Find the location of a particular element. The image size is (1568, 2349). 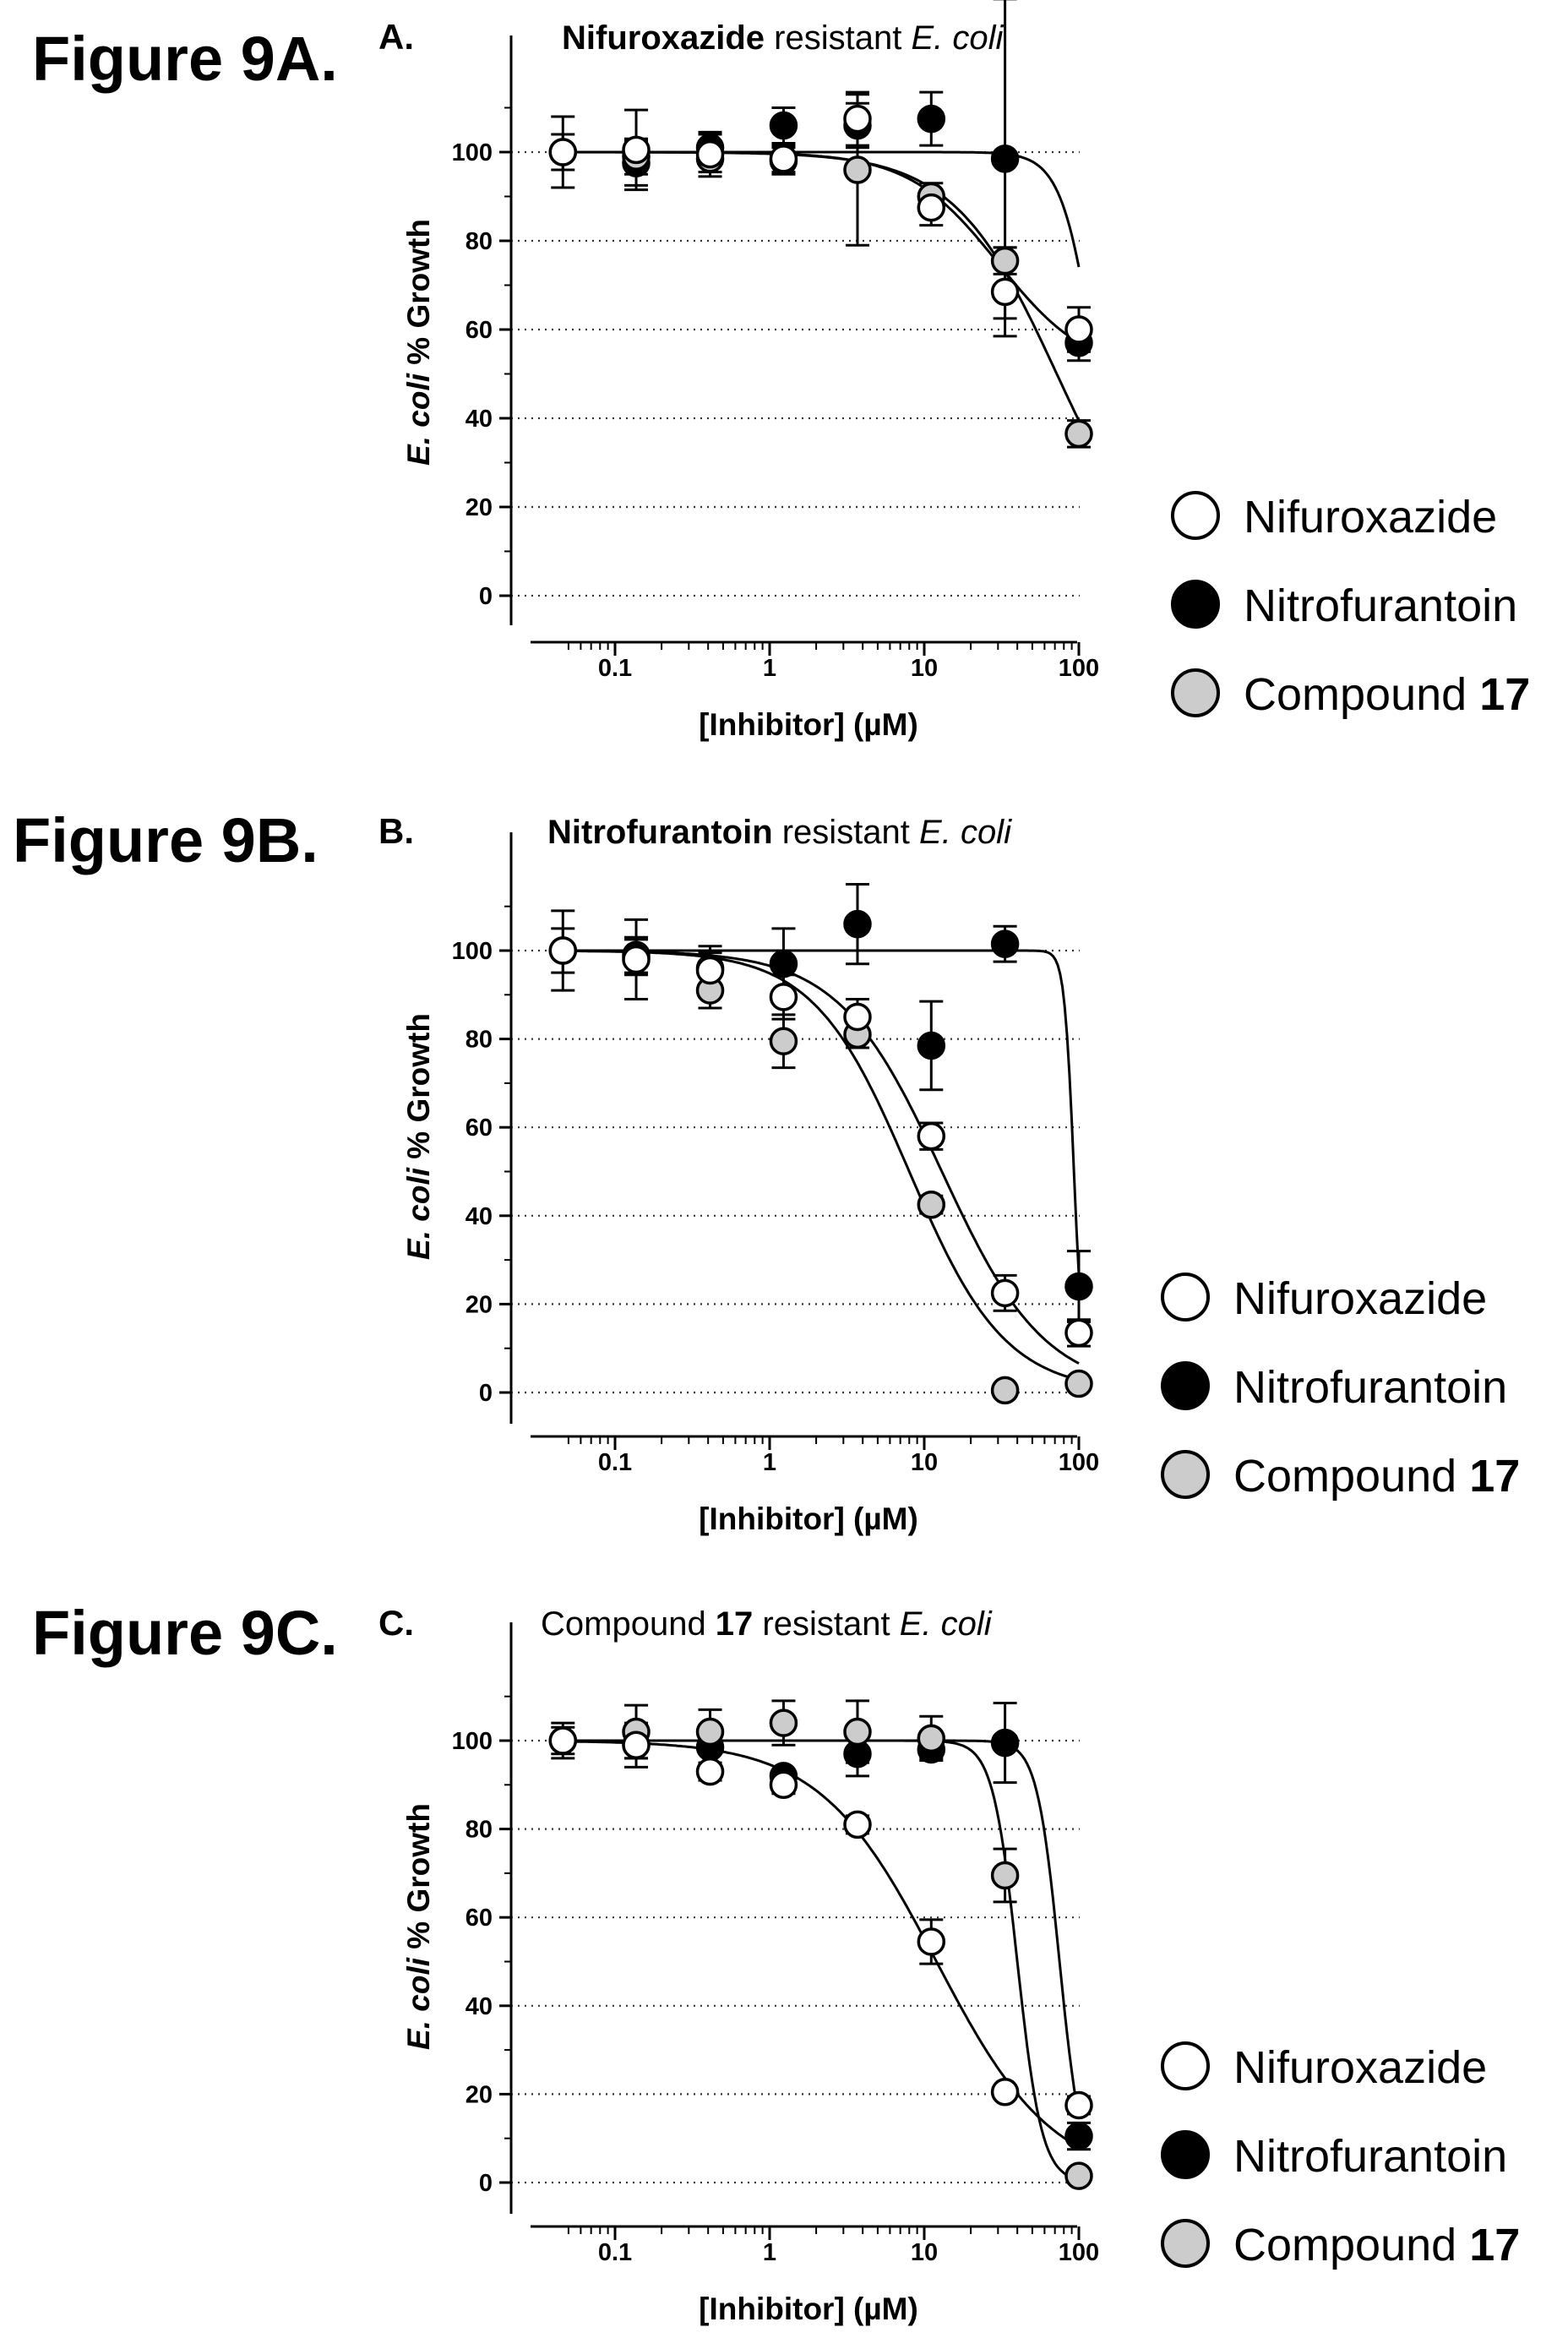

y-tick-label-c-0: 0 is located at coordinates (486, 2183).